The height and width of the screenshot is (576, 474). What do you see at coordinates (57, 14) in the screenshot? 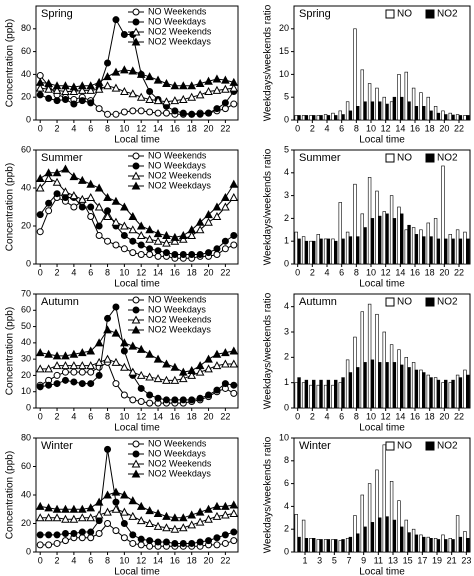
I see `panel-title: Spring` at bounding box center [57, 14].